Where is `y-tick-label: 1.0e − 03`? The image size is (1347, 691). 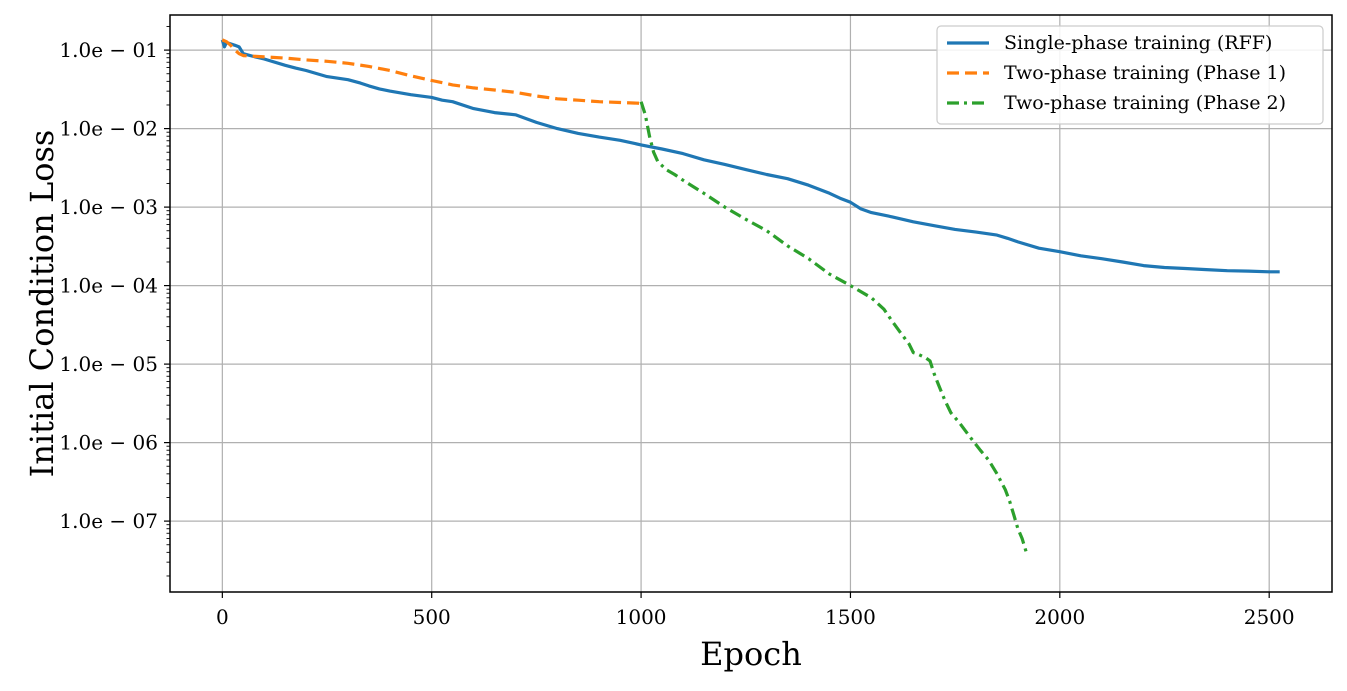 y-tick-label: 1.0e − 03 is located at coordinates (108, 207).